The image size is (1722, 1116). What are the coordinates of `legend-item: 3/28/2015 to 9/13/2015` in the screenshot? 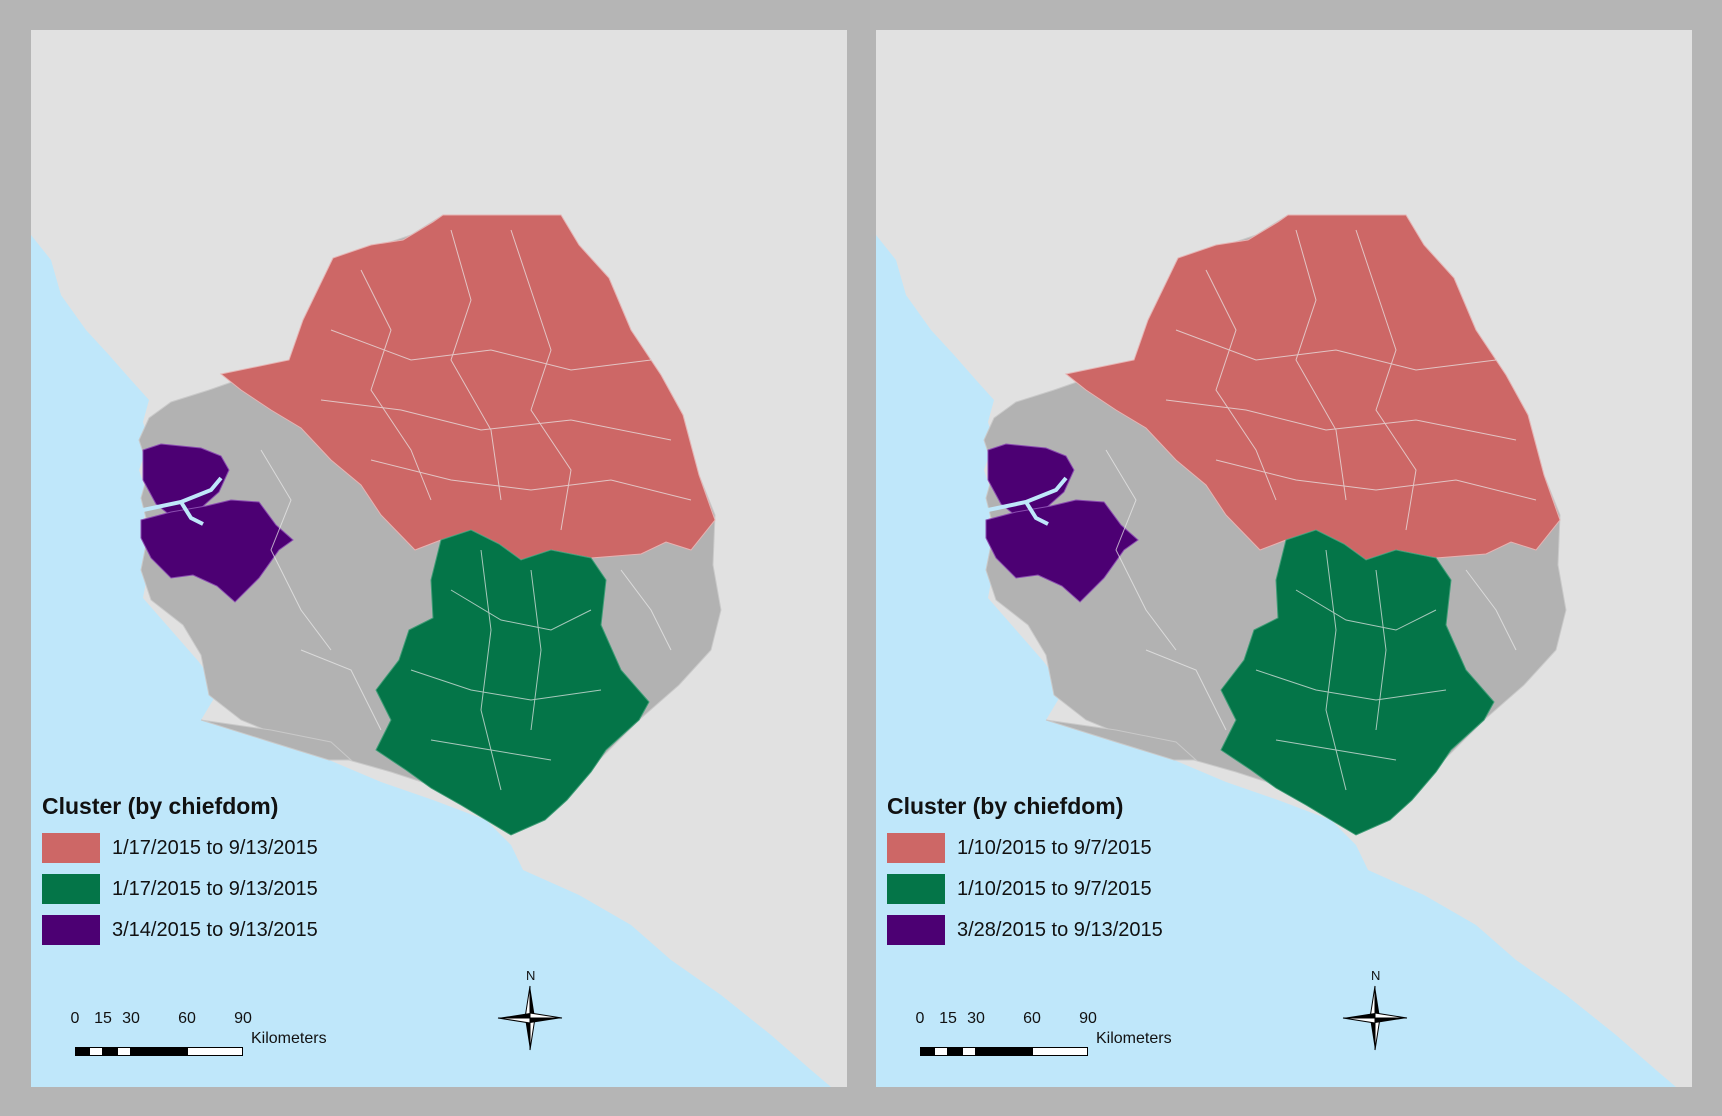 It's located at (1025, 930).